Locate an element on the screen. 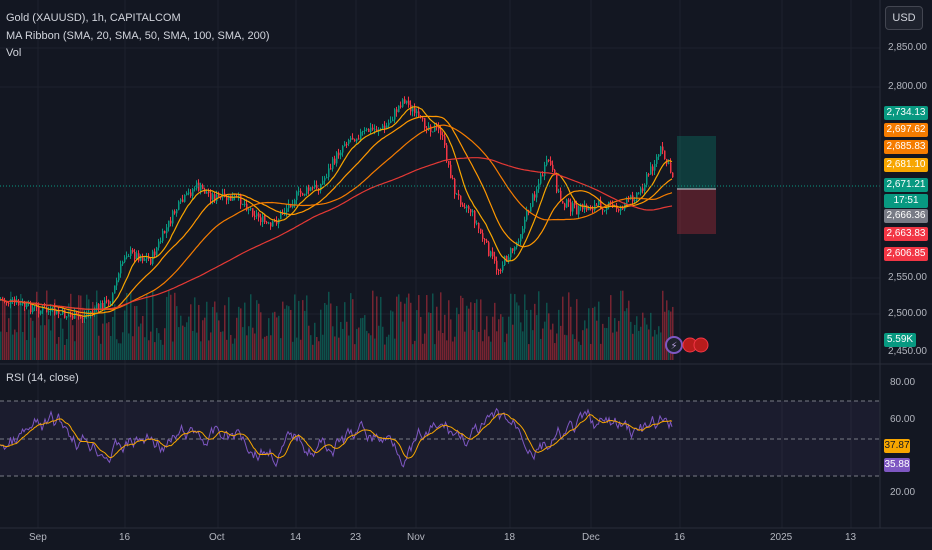  price-axis-label: 2,450.00 is located at coordinates (907, 351).